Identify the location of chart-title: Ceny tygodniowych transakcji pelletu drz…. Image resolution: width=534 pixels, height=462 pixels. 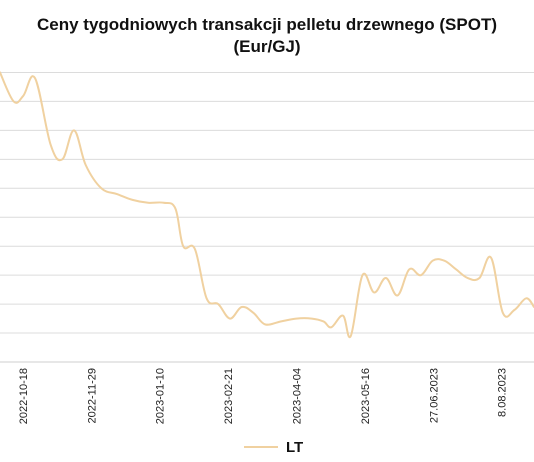
(267, 36).